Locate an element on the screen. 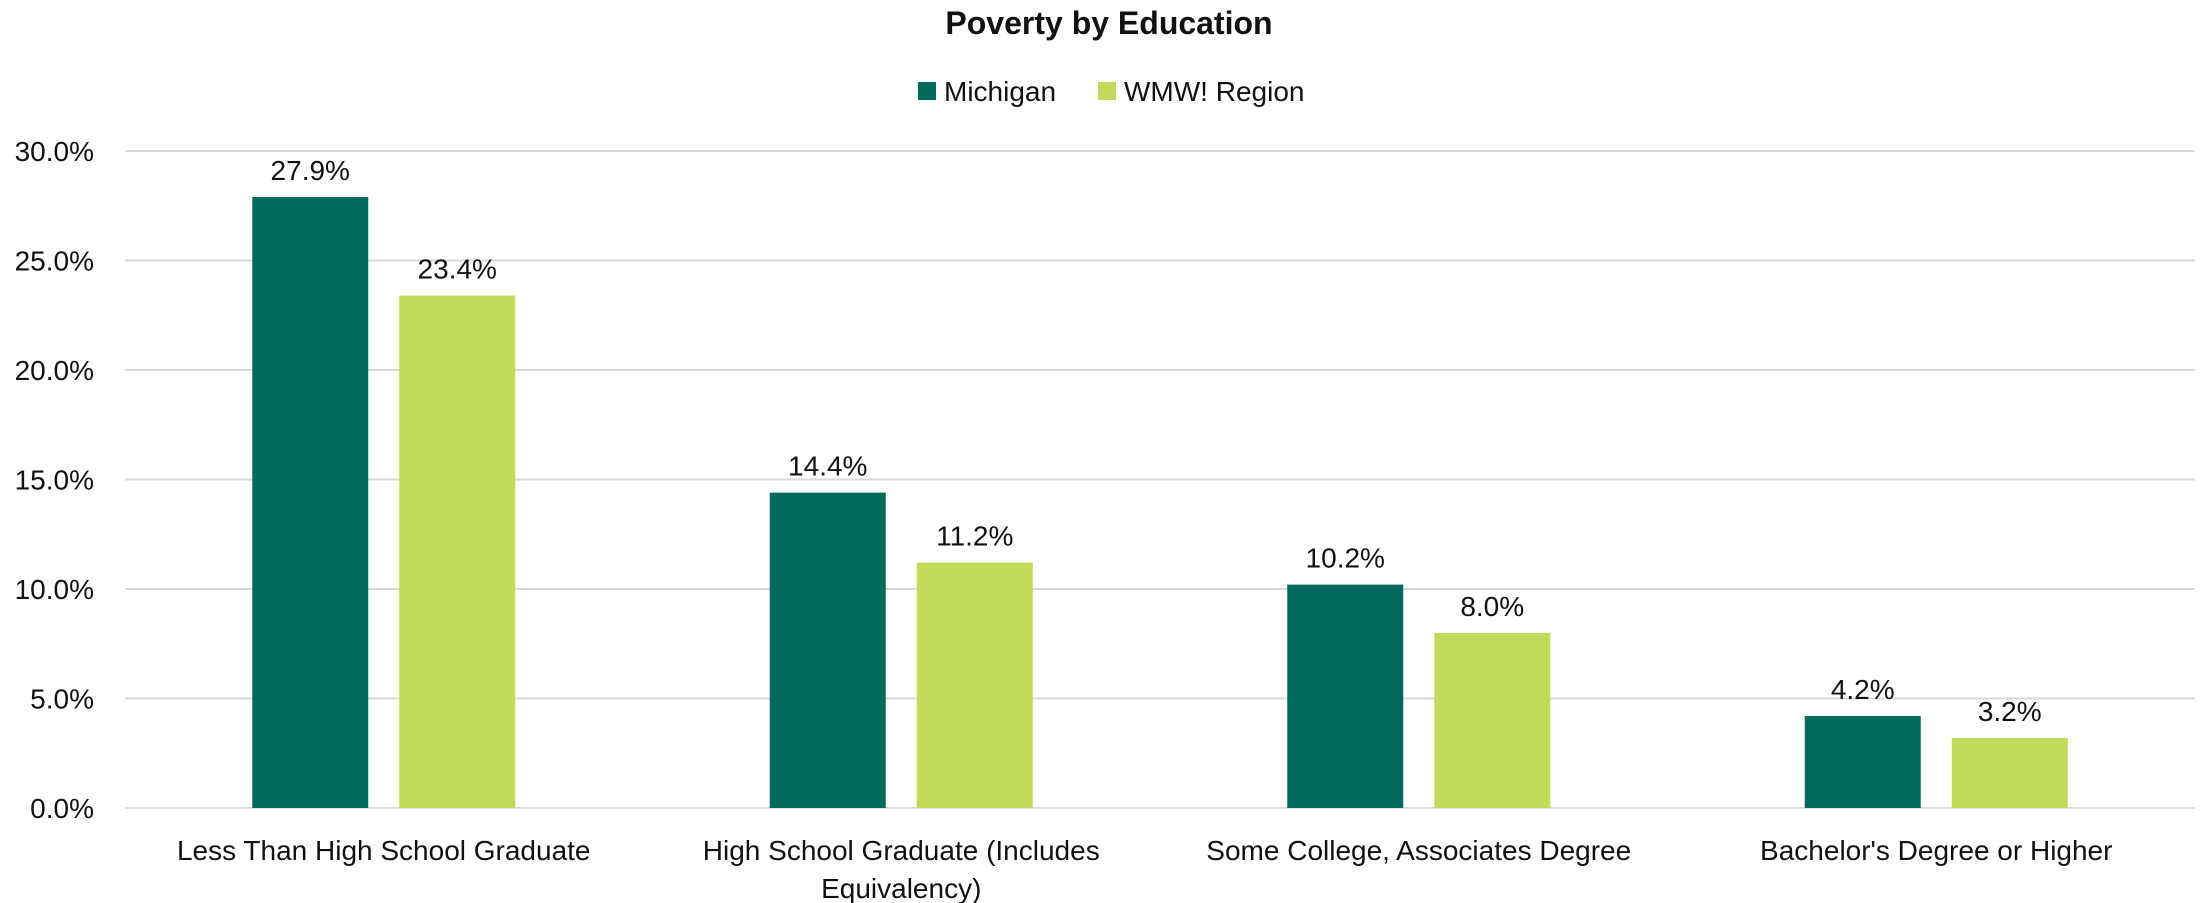 The height and width of the screenshot is (903, 2201). data-label: 14.4% is located at coordinates (827, 466).